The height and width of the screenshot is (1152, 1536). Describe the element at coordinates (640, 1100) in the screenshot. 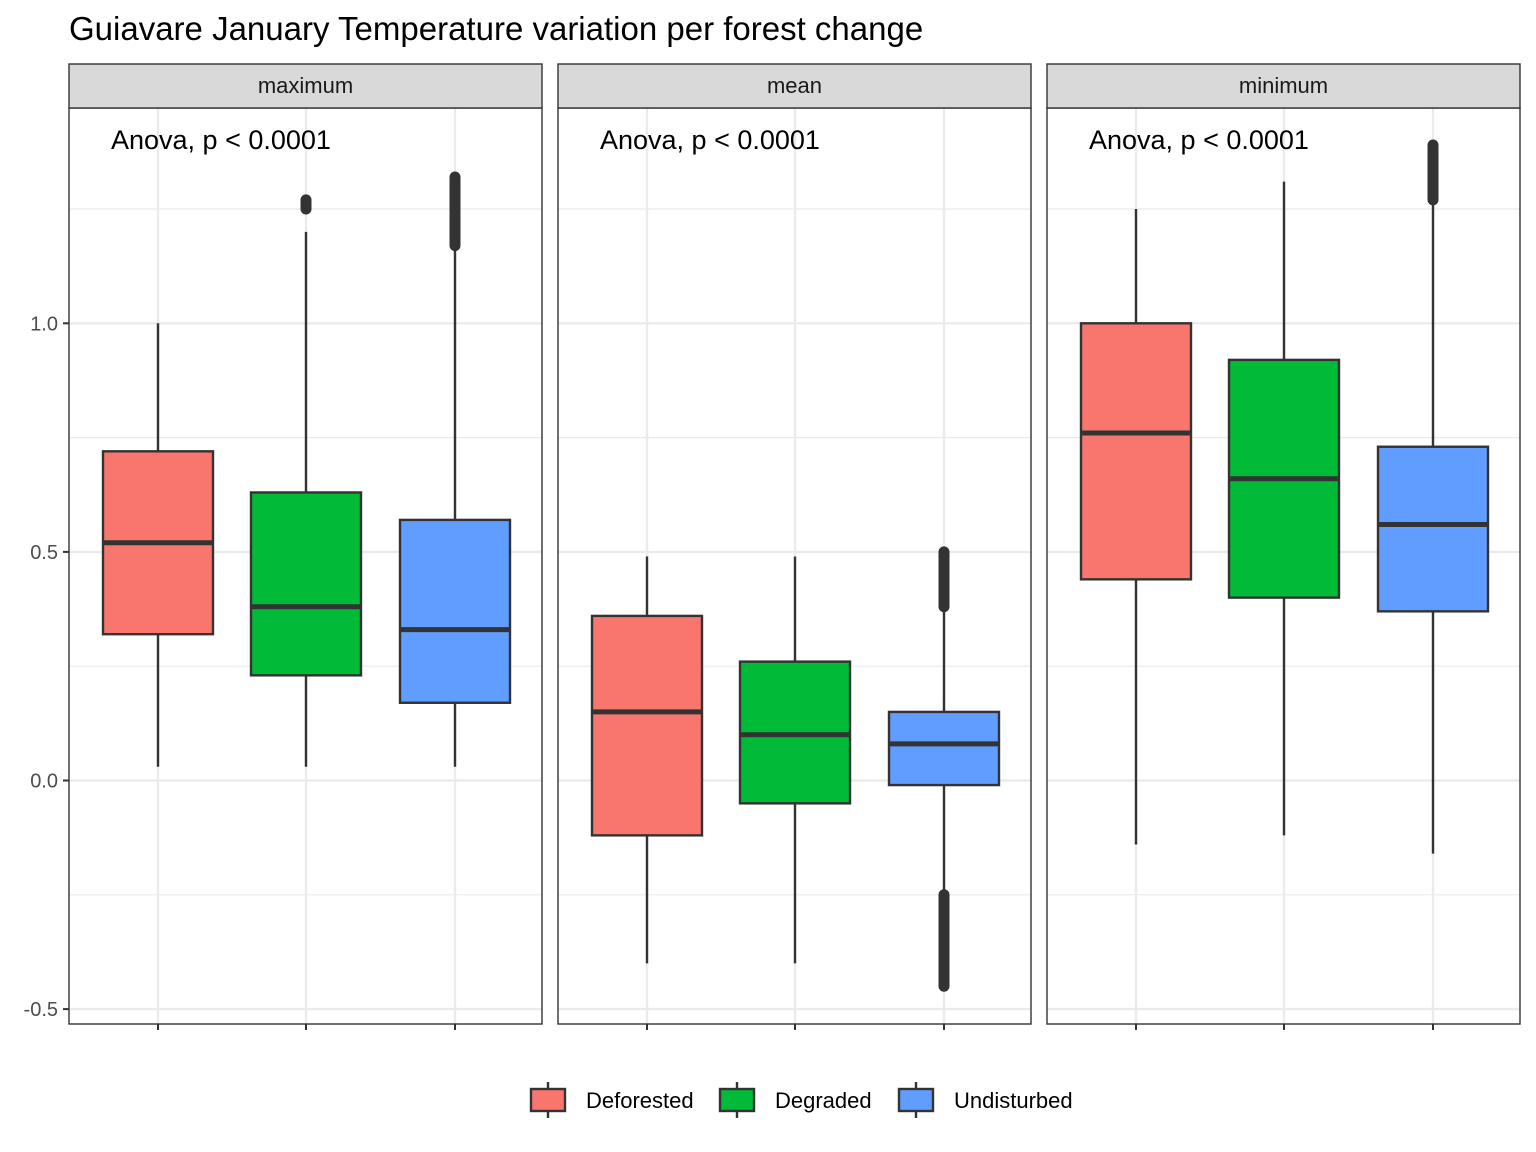

I see `legend-label: Deforested` at that location.